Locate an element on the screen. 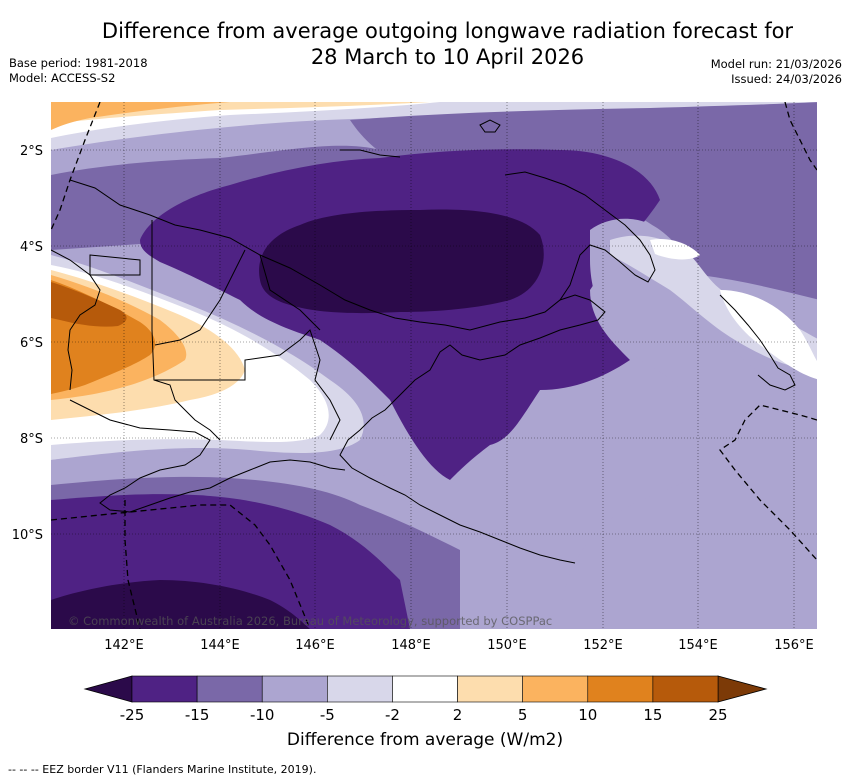  meta-right: Model run: 21/03/2026 Issued: 24/03/2026 is located at coordinates (776, 72).